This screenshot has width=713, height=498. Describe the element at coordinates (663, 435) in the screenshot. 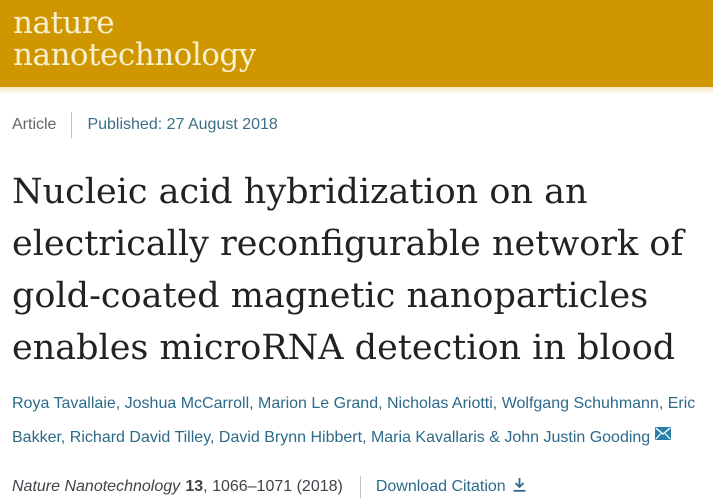

I see `envelope-icon` at that location.